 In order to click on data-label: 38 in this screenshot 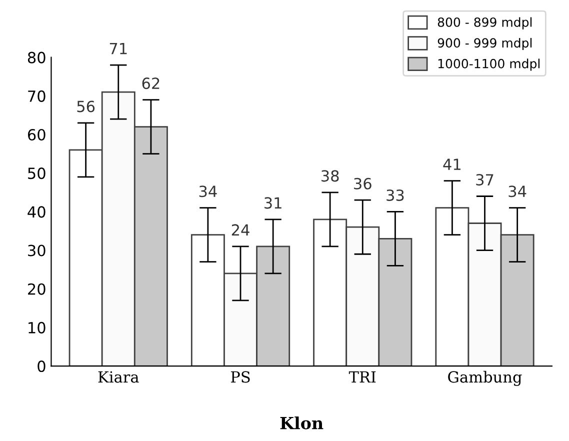, I will do `click(330, 176)`.